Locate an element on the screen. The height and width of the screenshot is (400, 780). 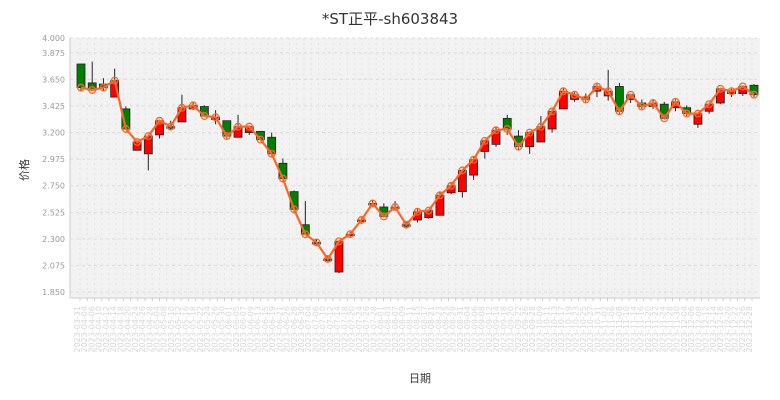
x-tick-label: 2023-12-12 is located at coordinates (706, 329).